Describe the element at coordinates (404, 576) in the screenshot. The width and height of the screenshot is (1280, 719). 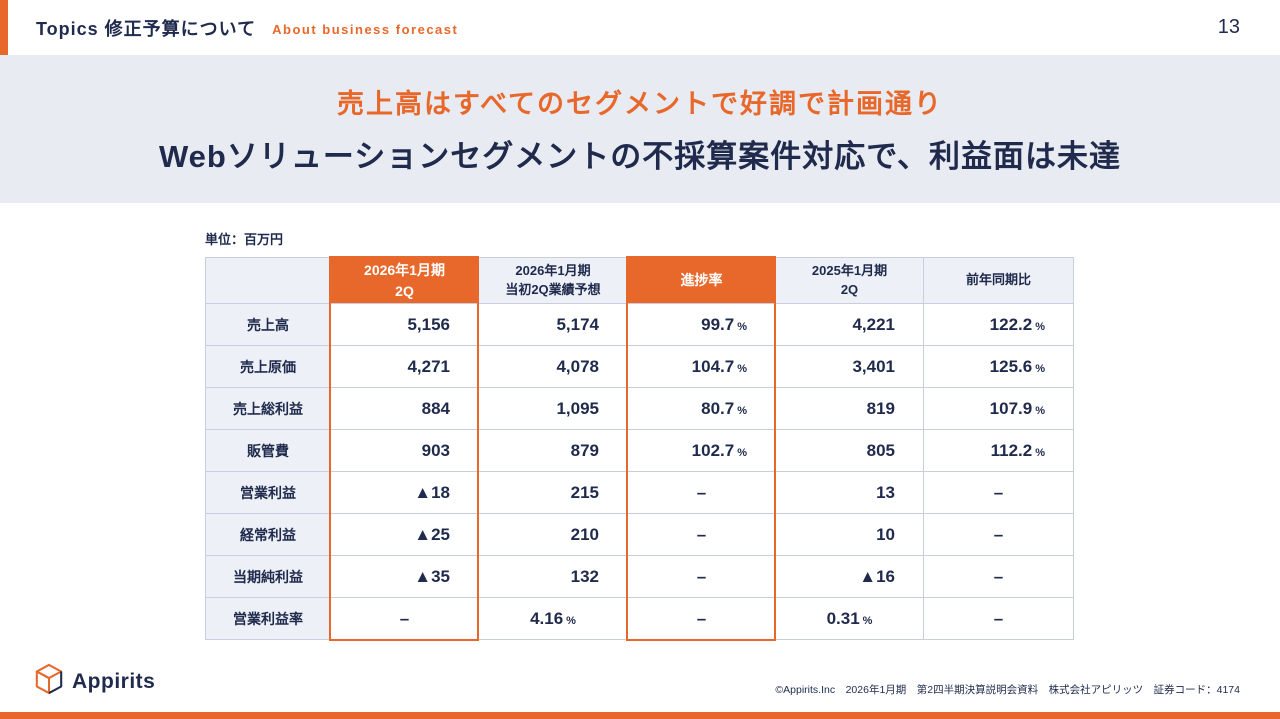
I see `value-cell: ▲35` at that location.